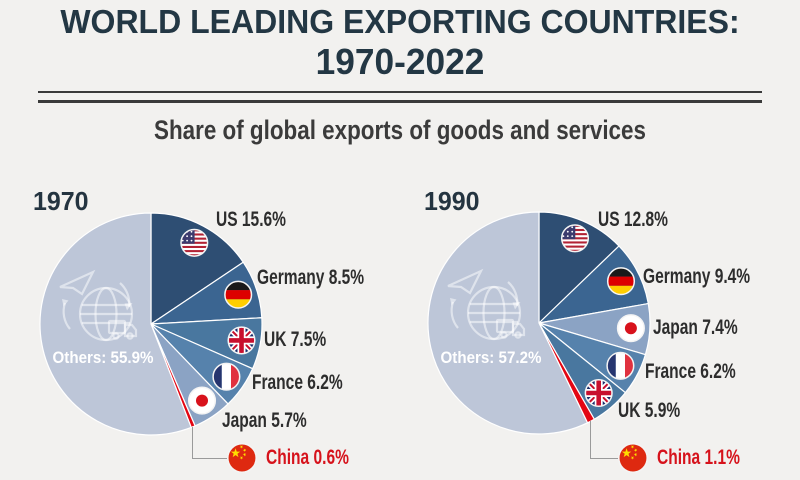 This screenshot has width=800, height=480. What do you see at coordinates (400, 21) in the screenshot?
I see `page-title-line1: WORLD LEADING EXPORTING COUNTRIES:` at bounding box center [400, 21].